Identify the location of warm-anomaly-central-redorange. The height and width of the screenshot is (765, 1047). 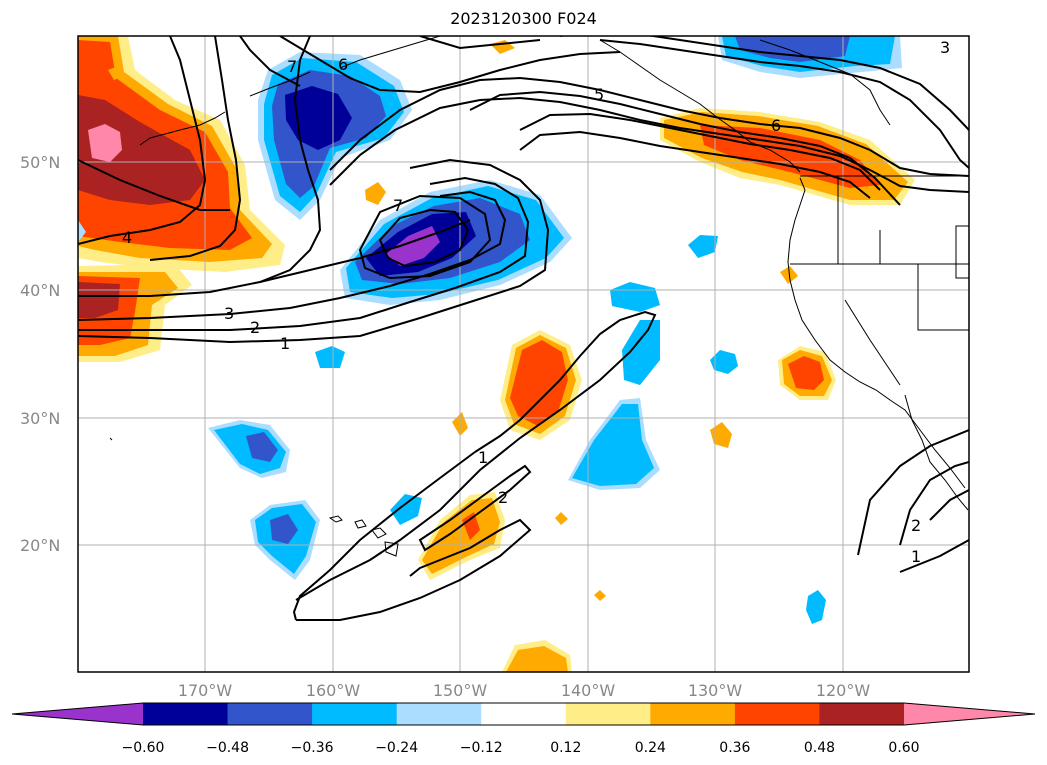
(539, 383).